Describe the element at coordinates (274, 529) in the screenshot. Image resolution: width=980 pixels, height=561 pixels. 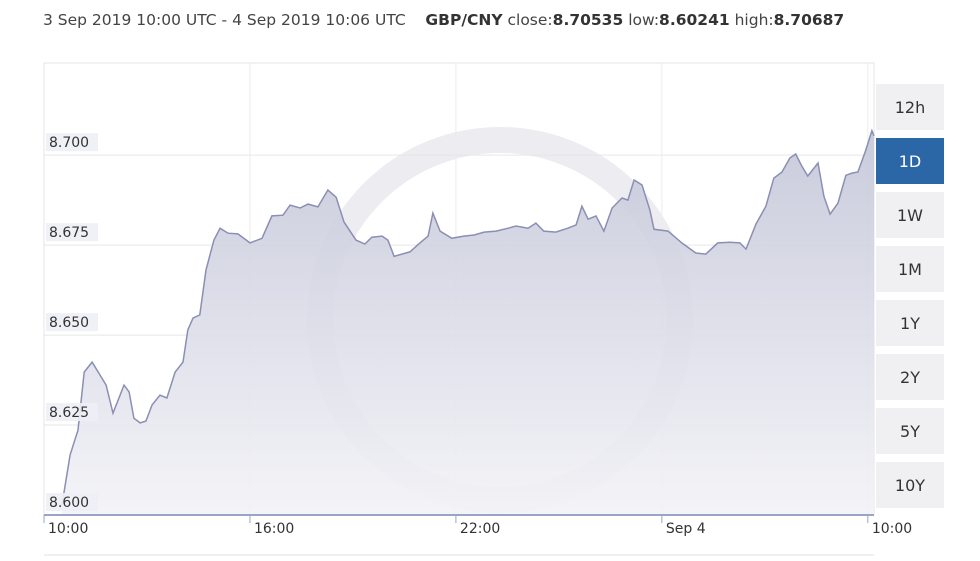
I see `x-tick-label: 16:00` at that location.